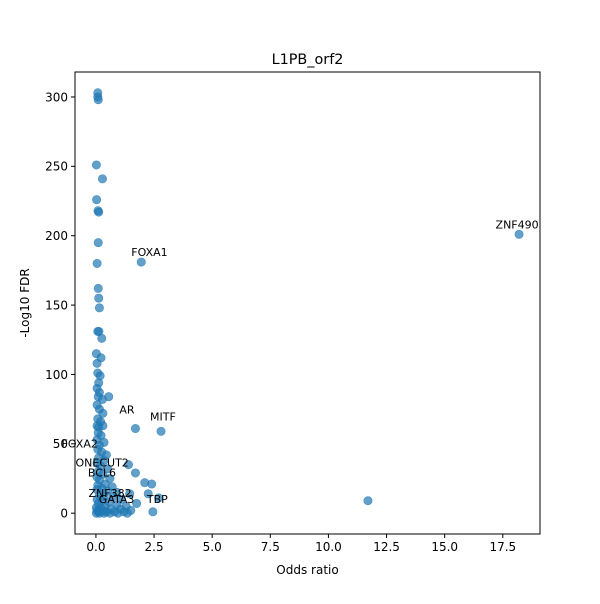 The width and height of the screenshot is (600, 604). Describe the element at coordinates (328, 547) in the screenshot. I see `x-tick-label: 10.0` at that location.